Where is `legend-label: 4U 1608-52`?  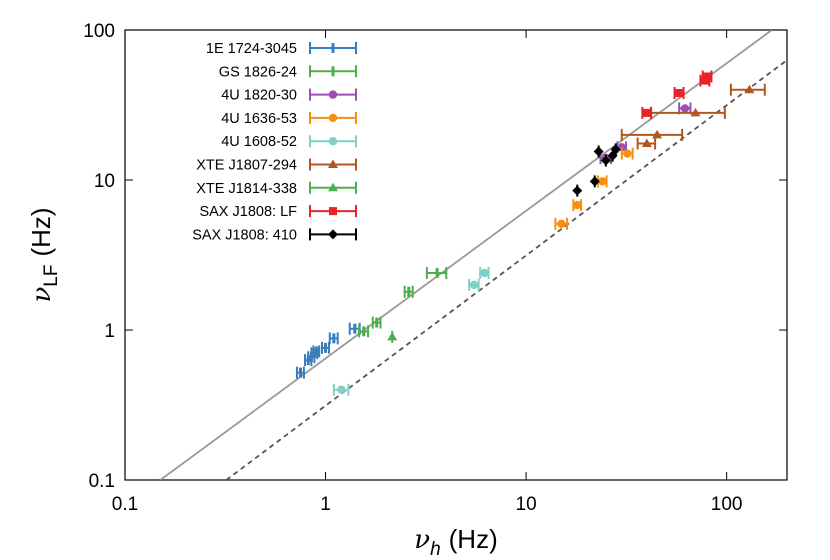
legend-label: 4U 1608-52 is located at coordinates (259, 142).